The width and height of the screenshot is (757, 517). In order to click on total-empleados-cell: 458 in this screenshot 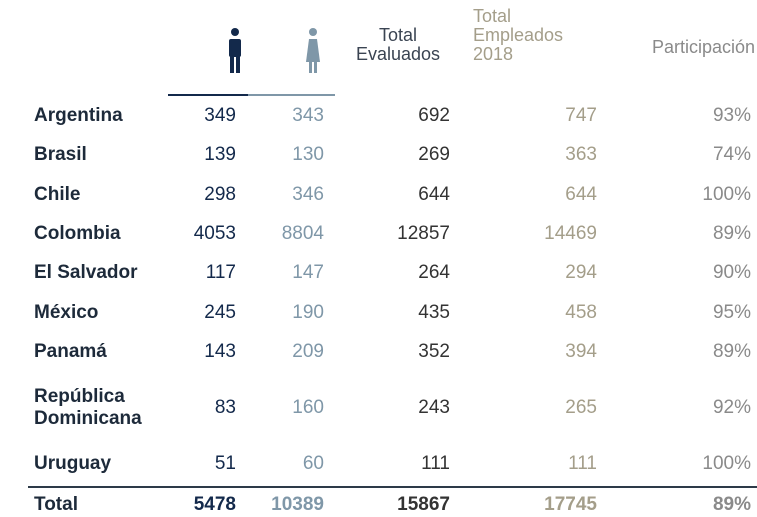, I will do `click(581, 312)`.